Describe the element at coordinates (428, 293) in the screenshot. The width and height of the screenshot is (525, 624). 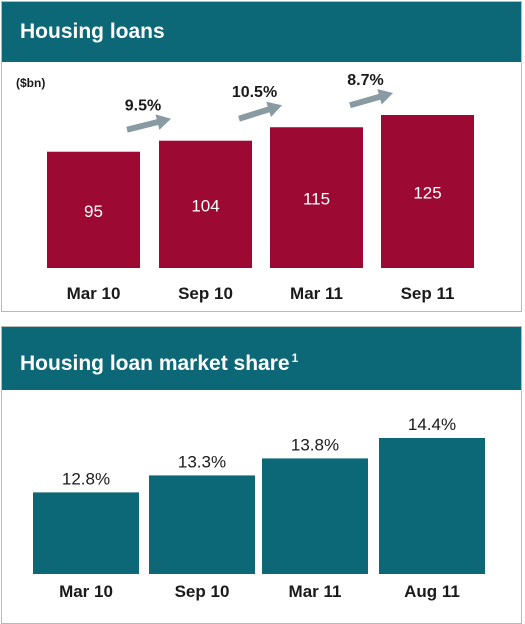
I see `x-tick-label: Sep 11` at that location.